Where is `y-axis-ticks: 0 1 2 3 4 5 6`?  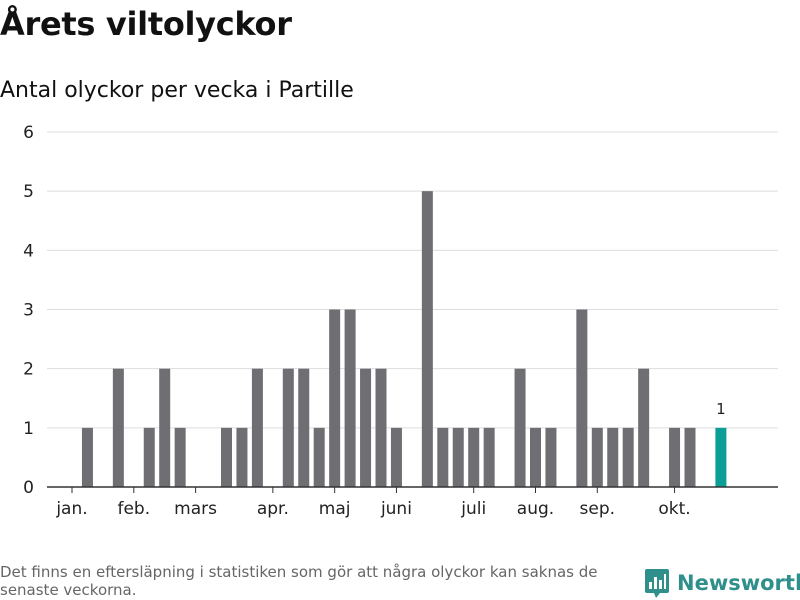
y-axis-ticks: 0 1 2 3 4 5 6 is located at coordinates (28, 310).